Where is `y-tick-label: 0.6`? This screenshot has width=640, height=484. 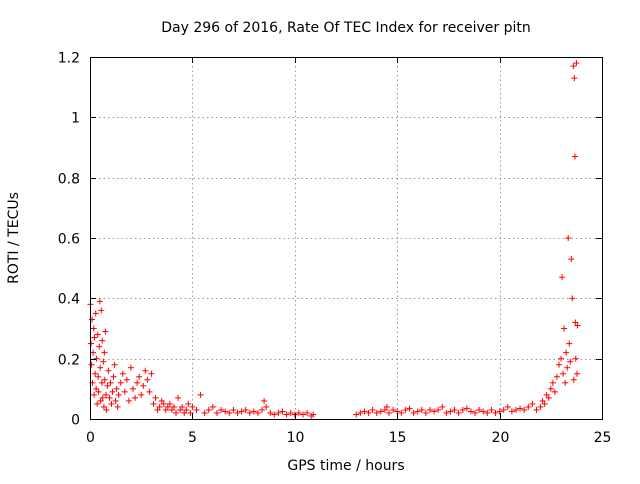 y-tick-label: 0.6 is located at coordinates (69, 240).